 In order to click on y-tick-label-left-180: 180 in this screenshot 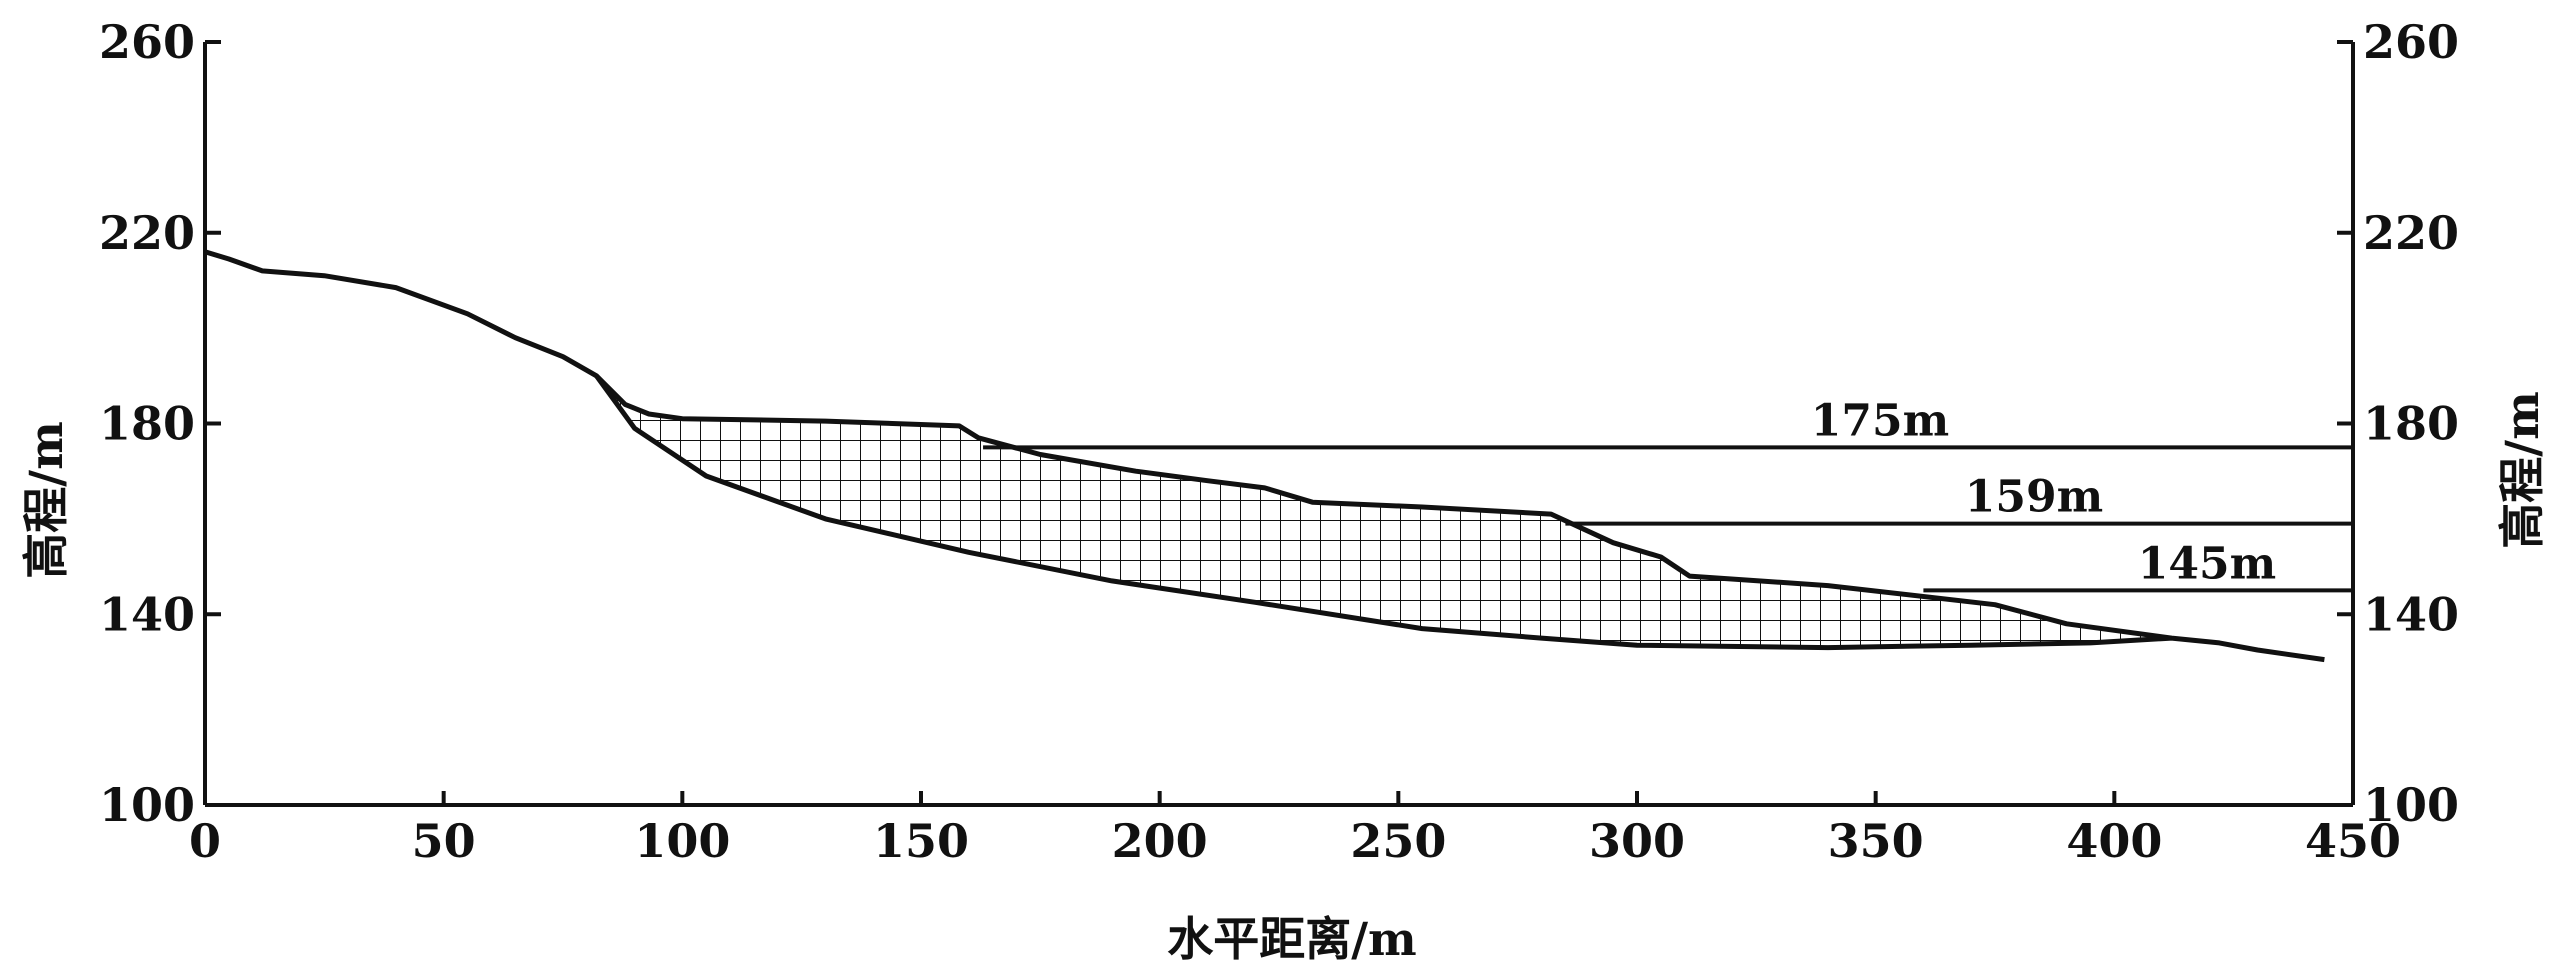, I will do `click(147, 424)`.